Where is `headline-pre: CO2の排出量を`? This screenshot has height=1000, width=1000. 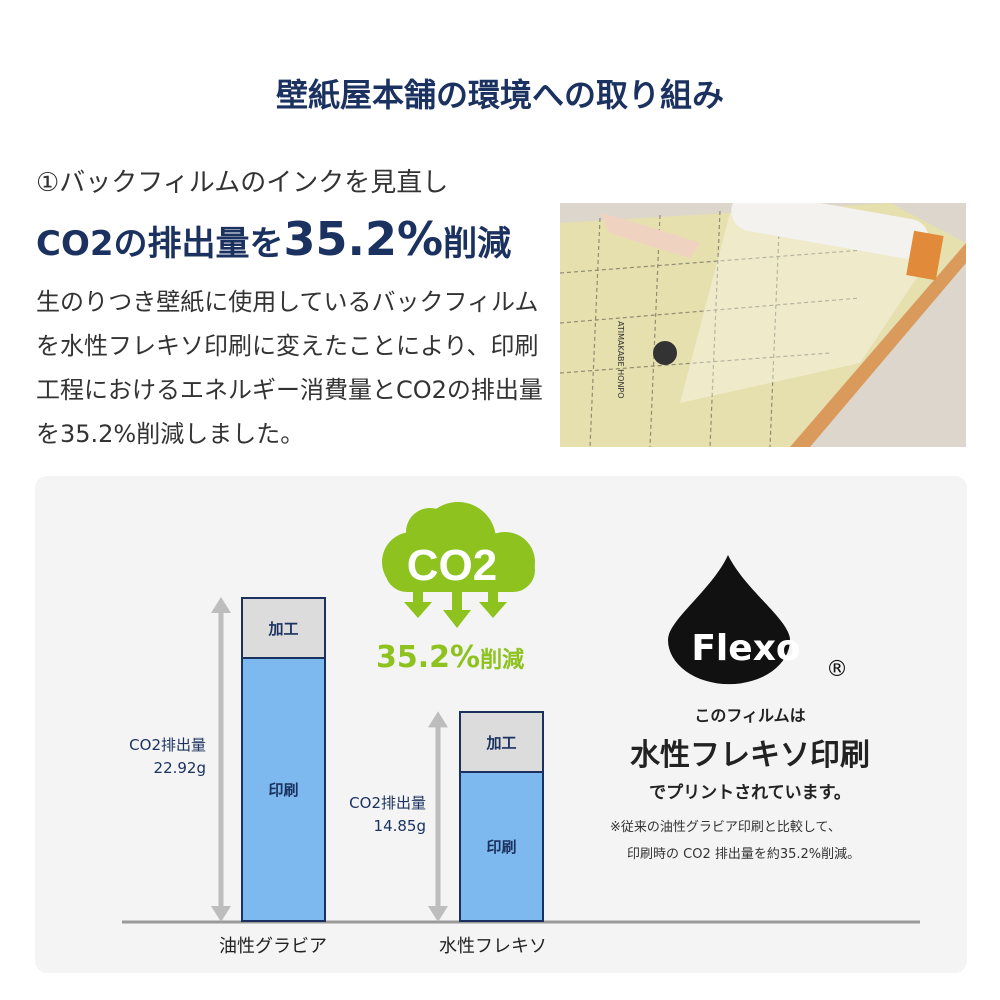 headline-pre: CO2の排出量を is located at coordinates (160, 244).